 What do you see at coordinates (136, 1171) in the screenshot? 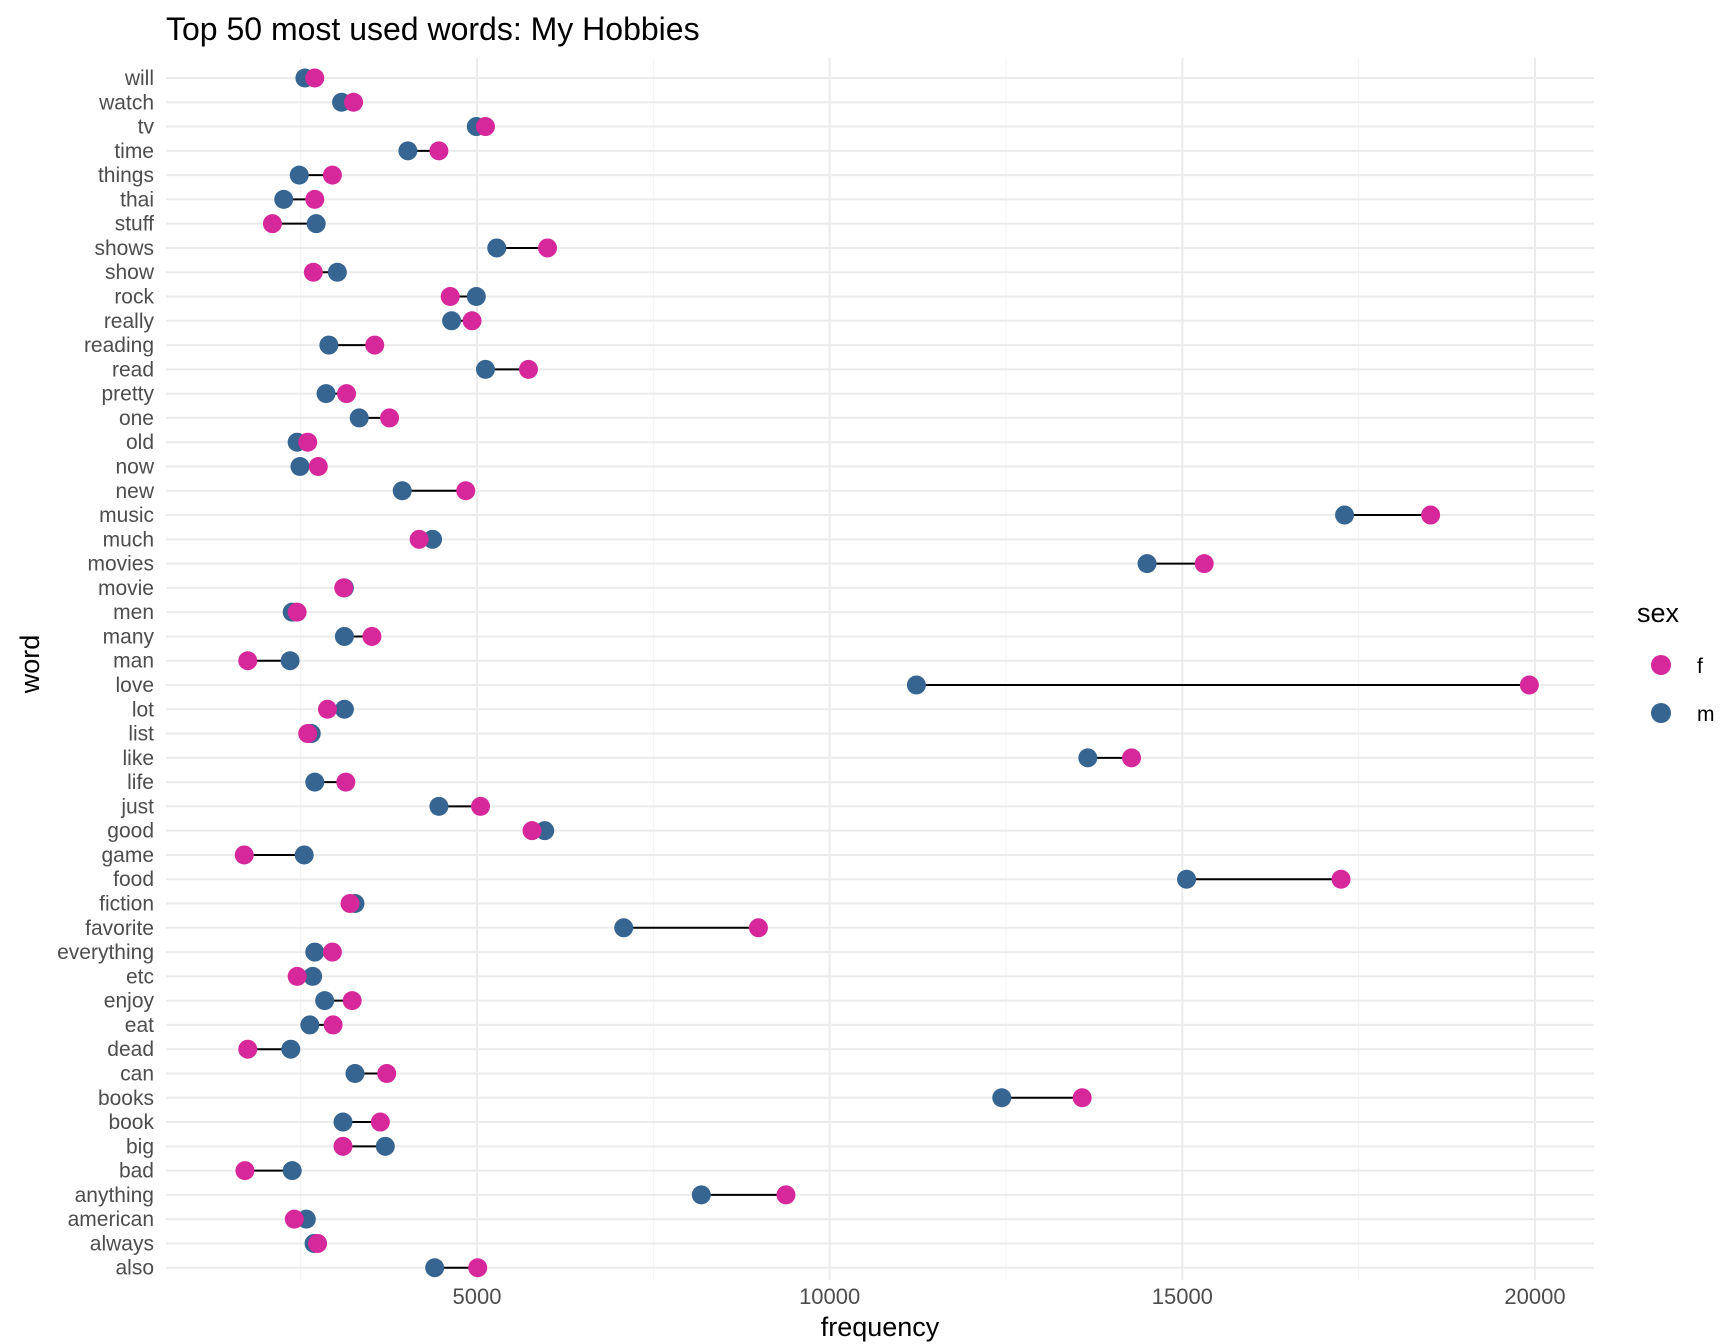
I see `y-tick-label: bad` at bounding box center [136, 1171].